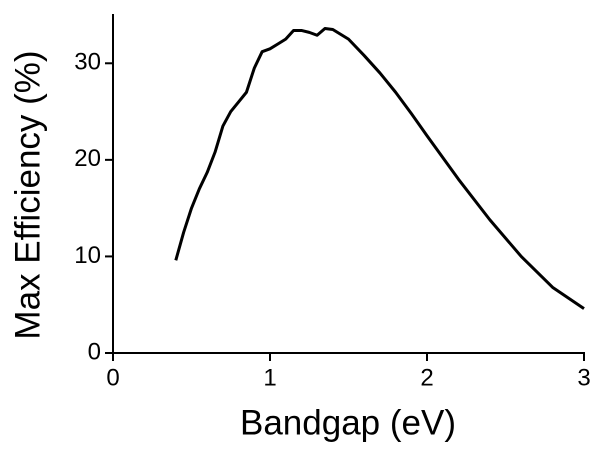  What do you see at coordinates (583, 377) in the screenshot?
I see `x-tick-label: 3` at bounding box center [583, 377].